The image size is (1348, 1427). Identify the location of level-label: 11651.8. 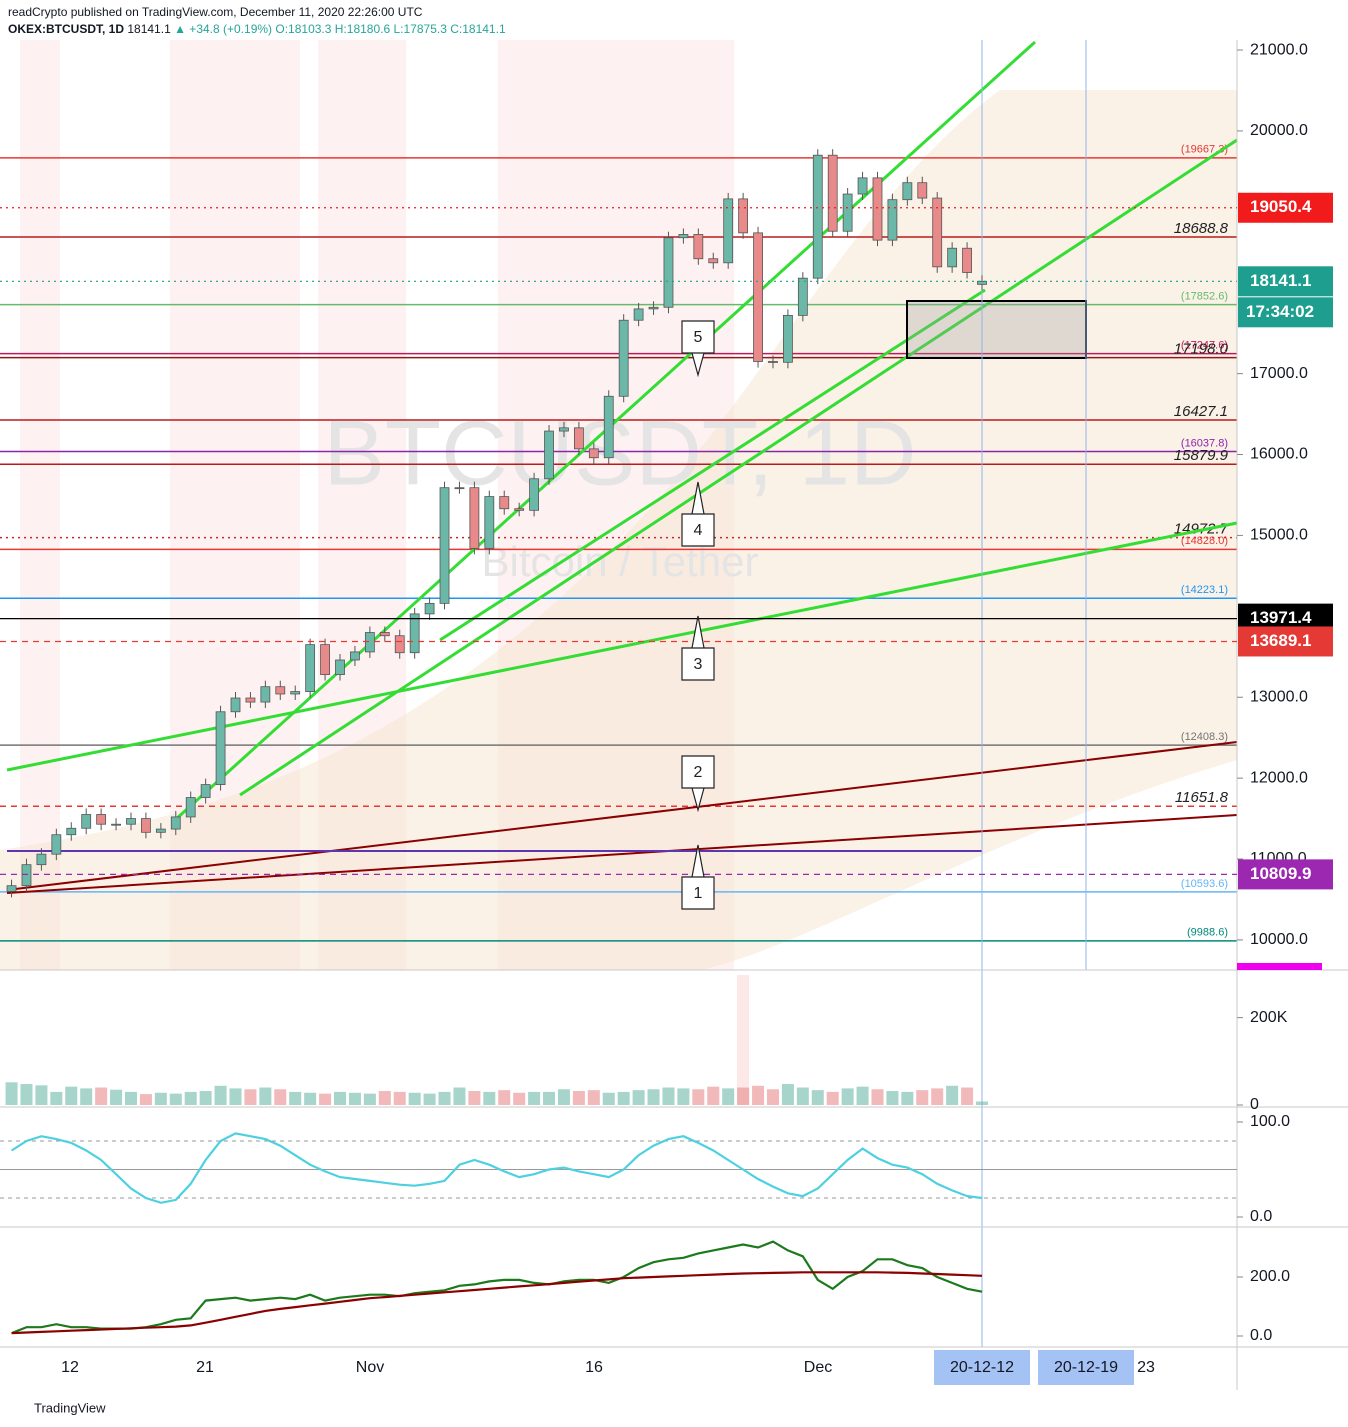
(1202, 797).